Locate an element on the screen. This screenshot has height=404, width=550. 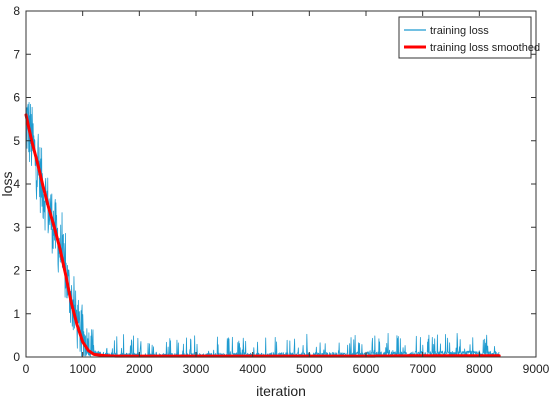
x-tick-label: 8000 is located at coordinates (479, 369).